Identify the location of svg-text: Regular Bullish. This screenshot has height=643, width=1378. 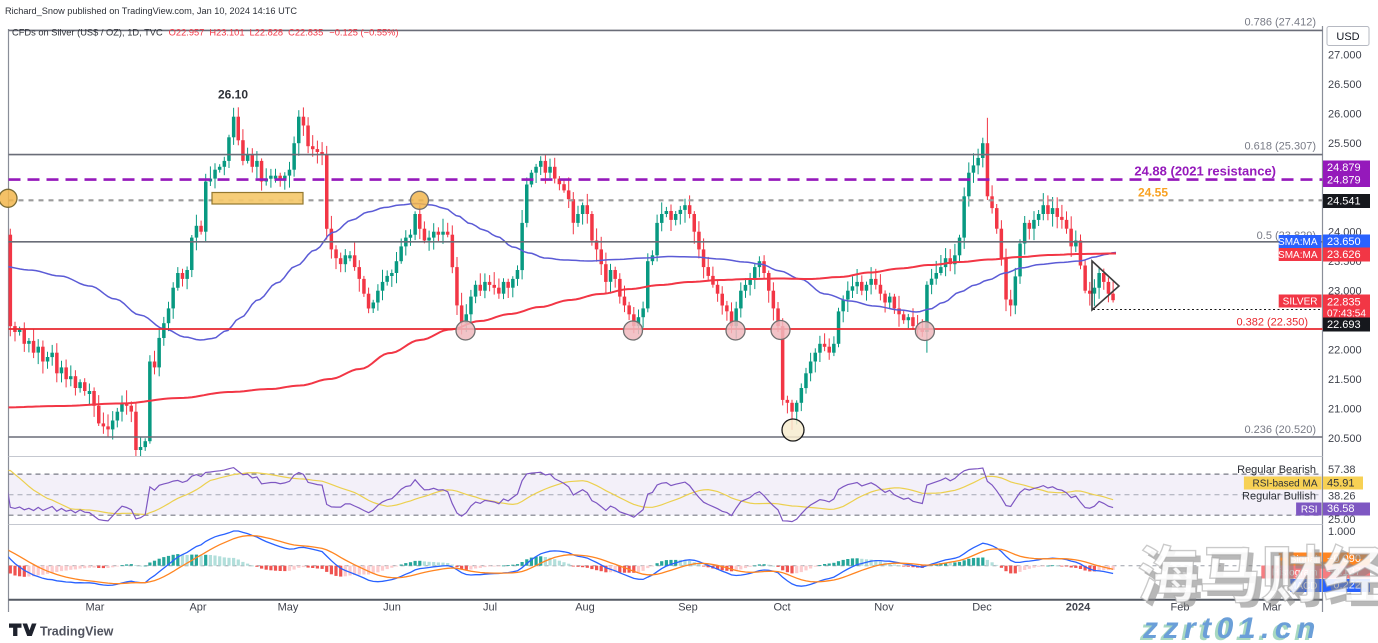
(1279, 497).